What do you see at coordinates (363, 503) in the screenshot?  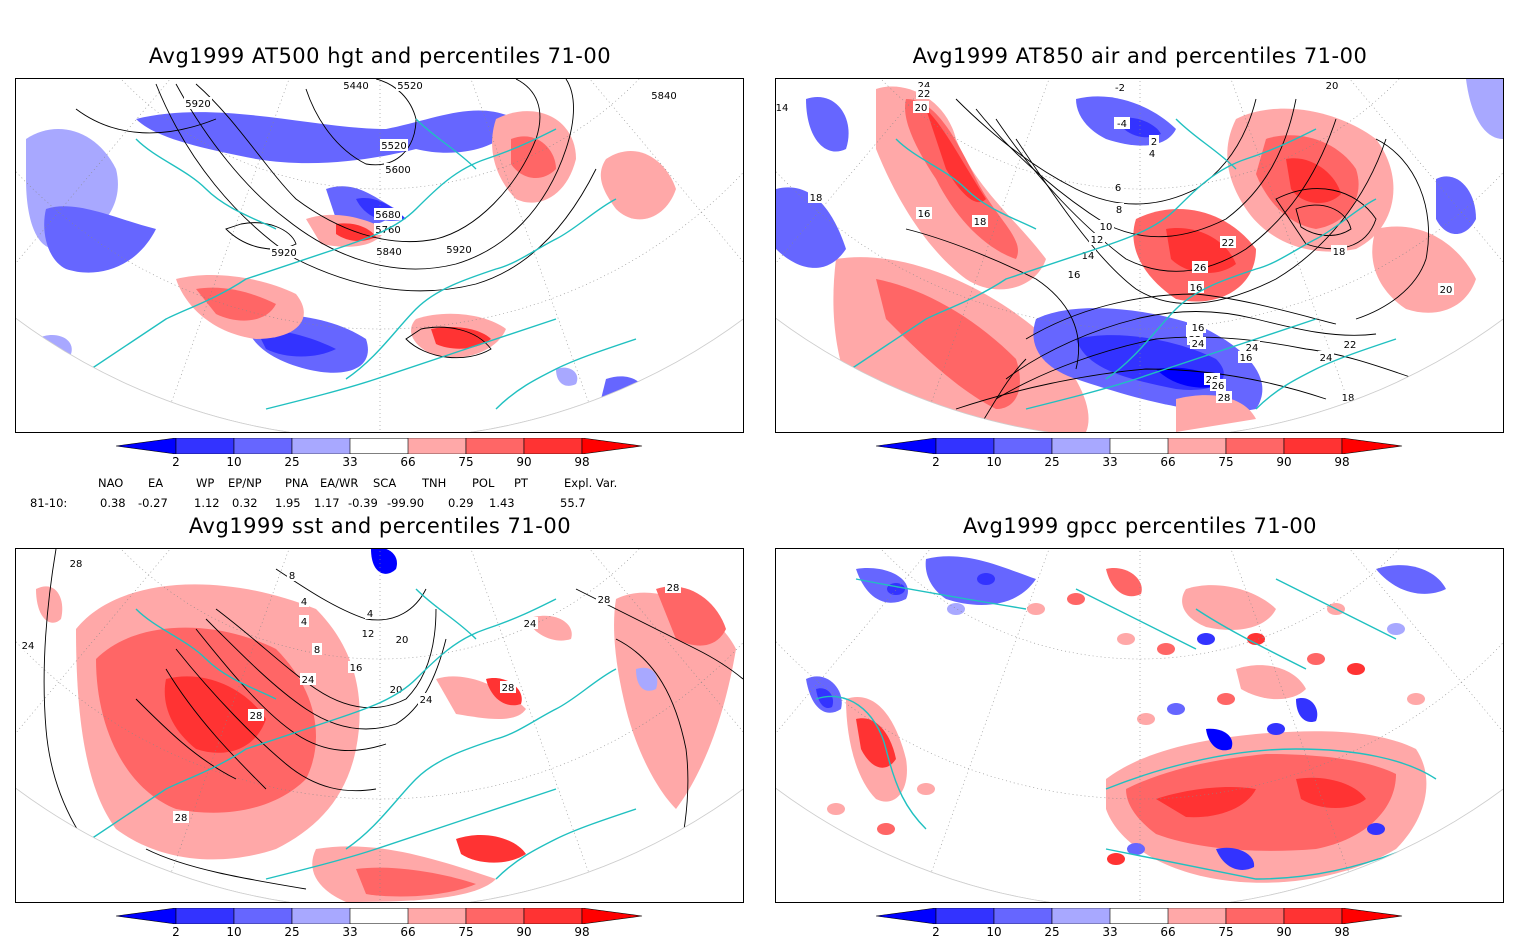 I see `teleconnection-value: -0.39` at bounding box center [363, 503].